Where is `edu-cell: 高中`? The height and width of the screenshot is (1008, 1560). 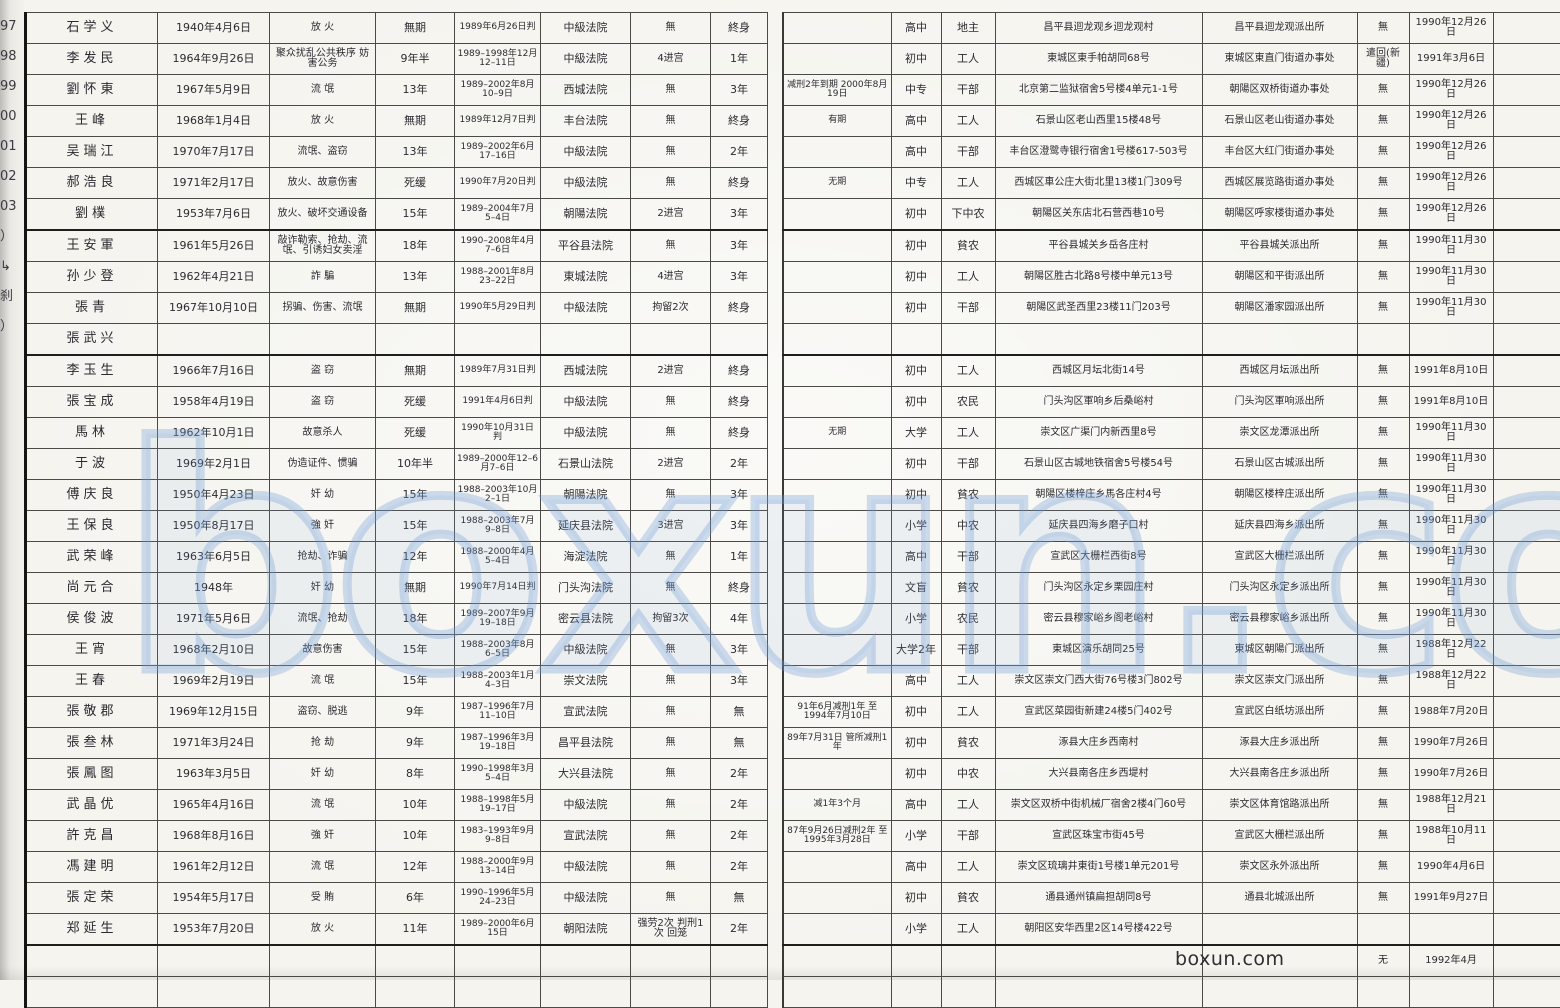
edu-cell: 高中 is located at coordinates (916, 121).